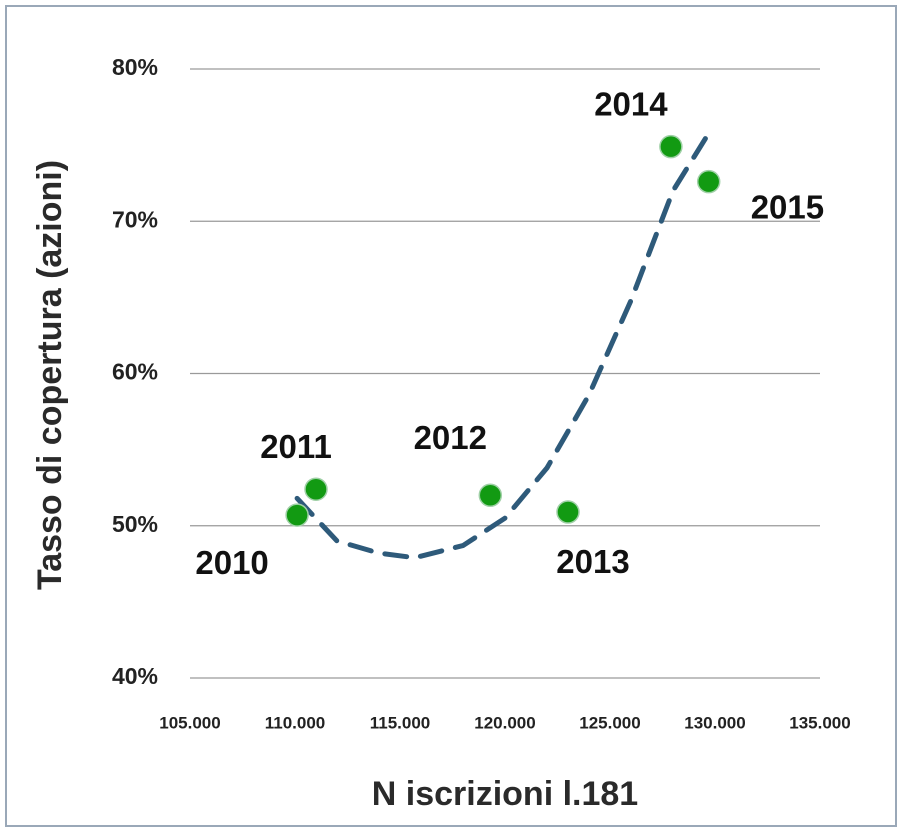 This screenshot has width=902, height=829. What do you see at coordinates (135, 219) in the screenshot?
I see `y-tick-label: 70%` at bounding box center [135, 219].